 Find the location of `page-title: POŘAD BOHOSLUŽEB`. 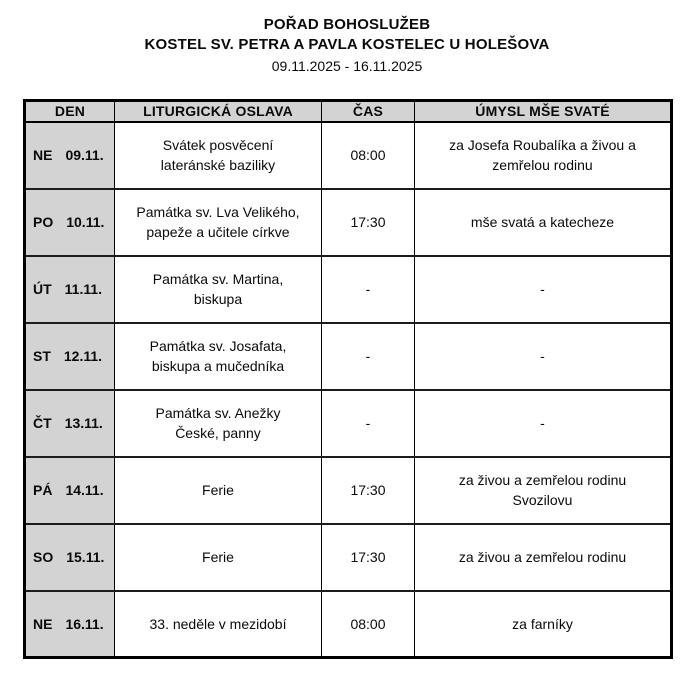

page-title: POŘAD BOHOSLUŽEB is located at coordinates (347, 24).